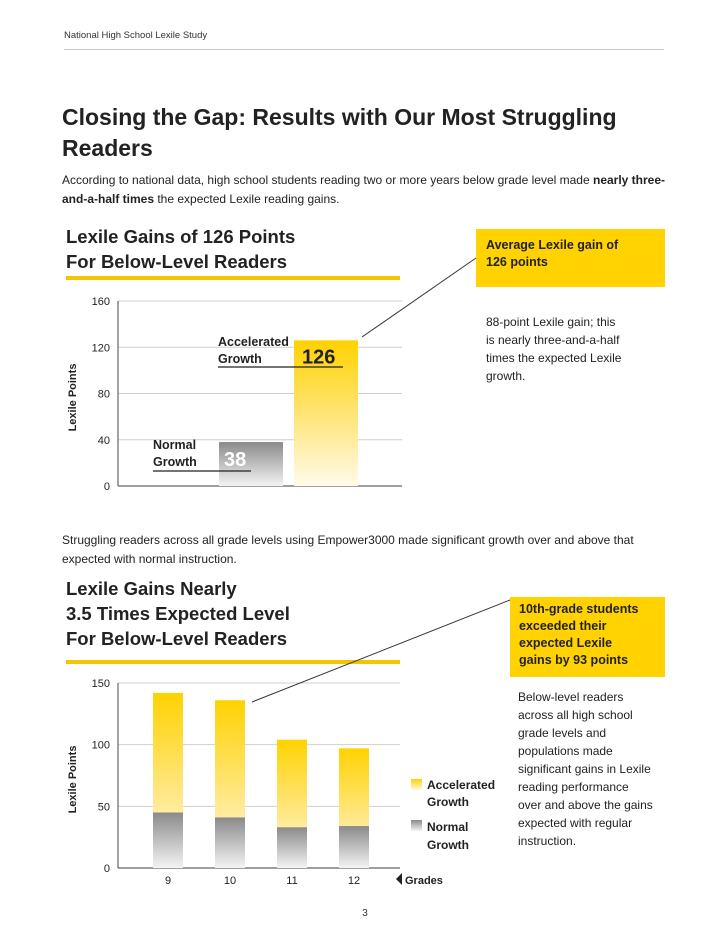 The height and width of the screenshot is (943, 728). What do you see at coordinates (326, 413) in the screenshot?
I see `chart1-bar-accelerated` at bounding box center [326, 413].